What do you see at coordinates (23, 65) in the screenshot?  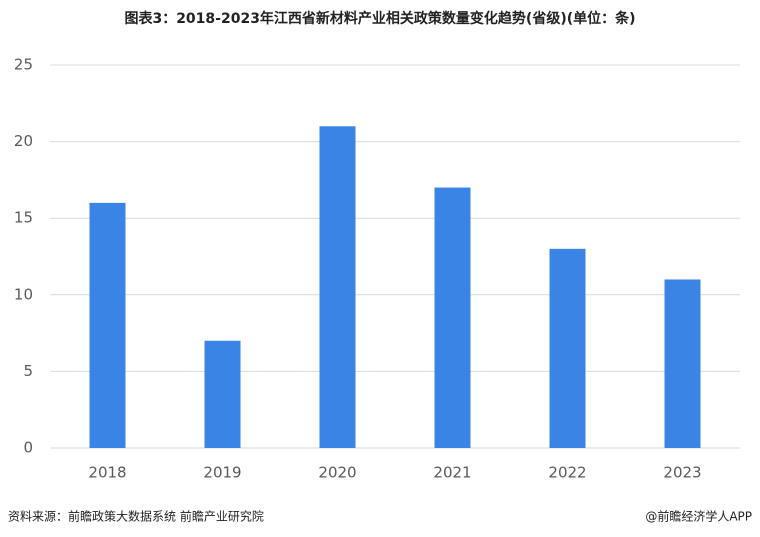 I see `y-tick-label: 25` at bounding box center [23, 65].